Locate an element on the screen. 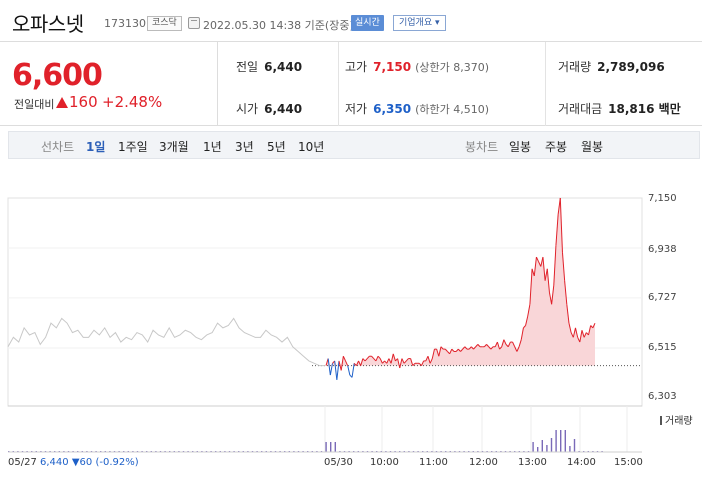  period-3year: 3년 is located at coordinates (244, 147).